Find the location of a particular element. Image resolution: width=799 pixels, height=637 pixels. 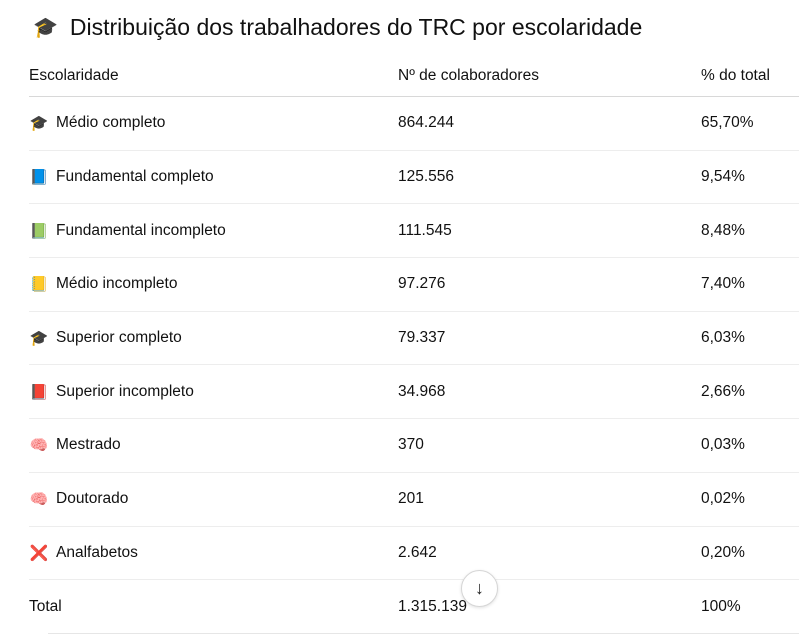

row-label-cell: 📕 Superior incompleto is located at coordinates (111, 392).